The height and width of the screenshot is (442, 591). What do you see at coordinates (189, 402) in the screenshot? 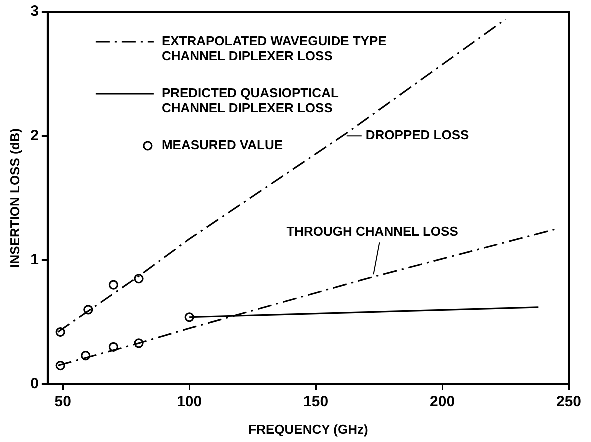
I see `x-tick-label: 100` at bounding box center [189, 402].